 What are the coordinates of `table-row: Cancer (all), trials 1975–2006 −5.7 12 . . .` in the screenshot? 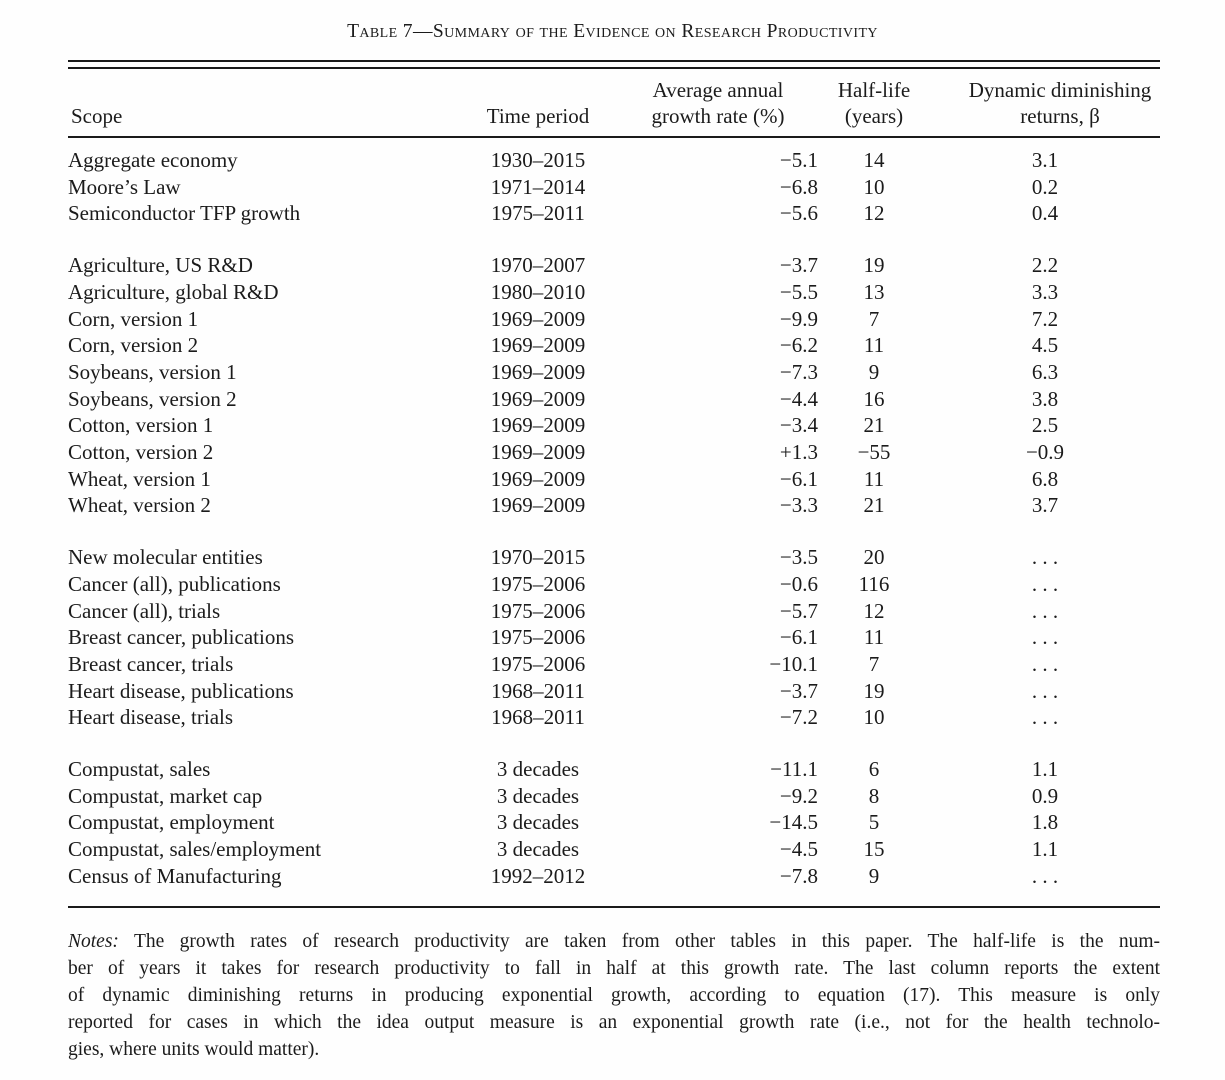 It's located at (614, 611).